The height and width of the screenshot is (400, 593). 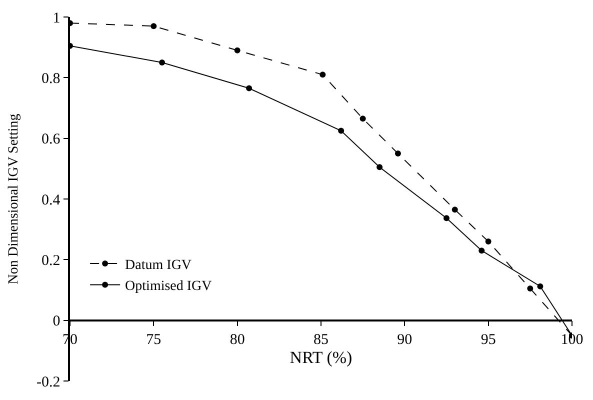 What do you see at coordinates (158, 265) in the screenshot?
I see `legend-label: Datum IGV` at bounding box center [158, 265].